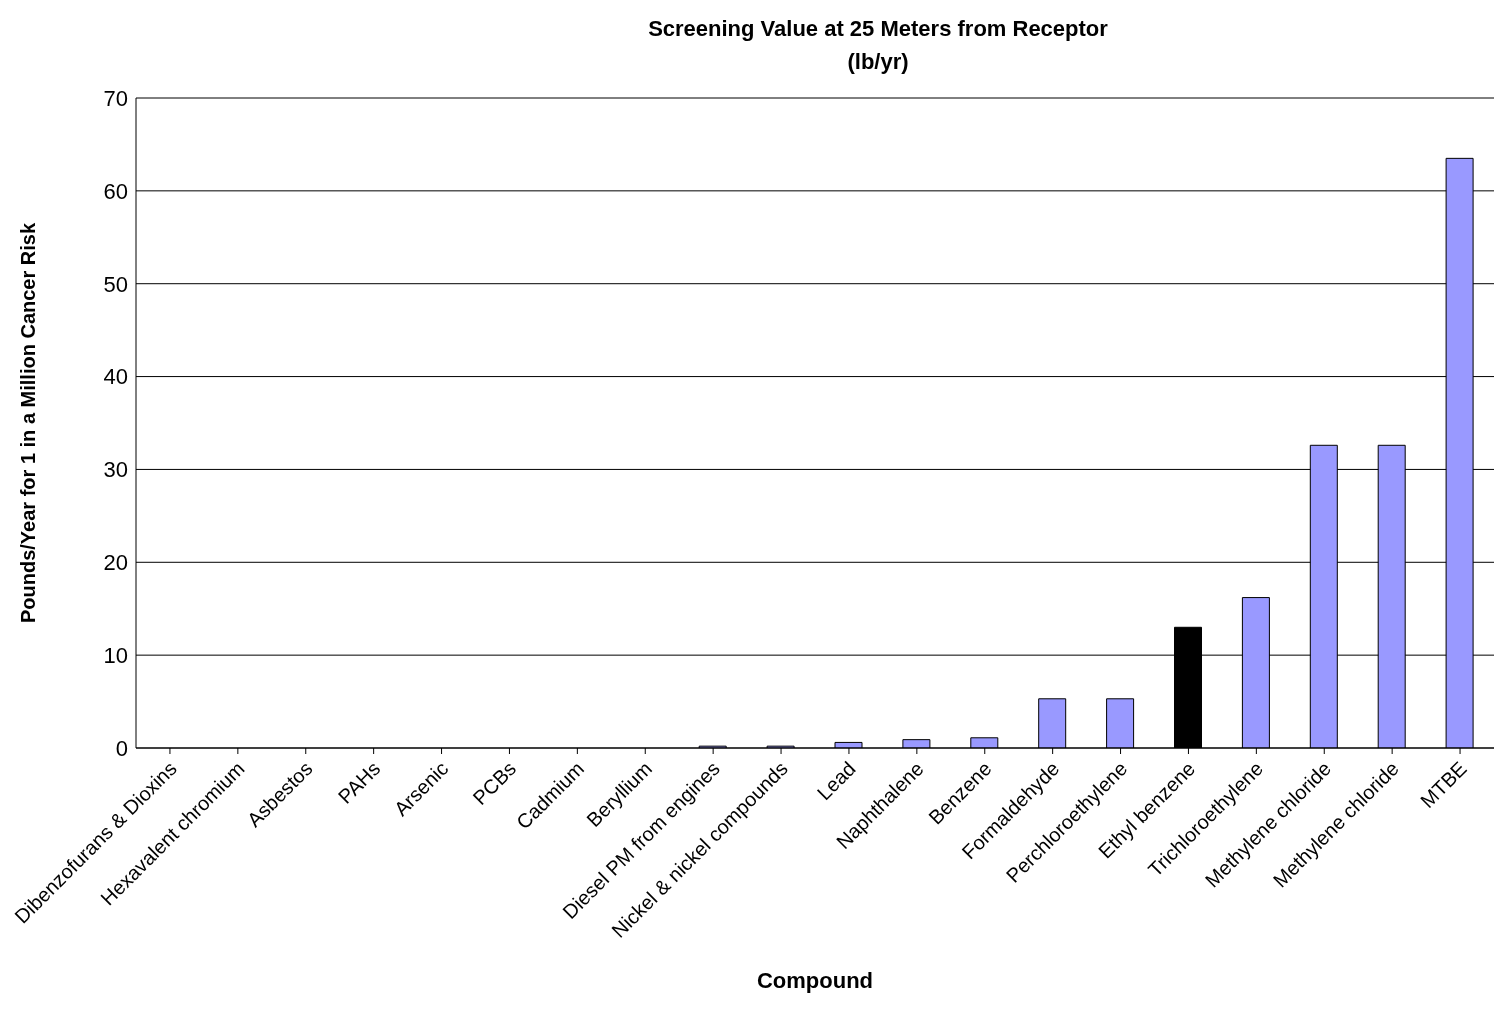 The height and width of the screenshot is (1013, 1506). I want to click on y-axis-title: Pounds/Year for 1 in a Million Cancer Risk, so click(28, 423).